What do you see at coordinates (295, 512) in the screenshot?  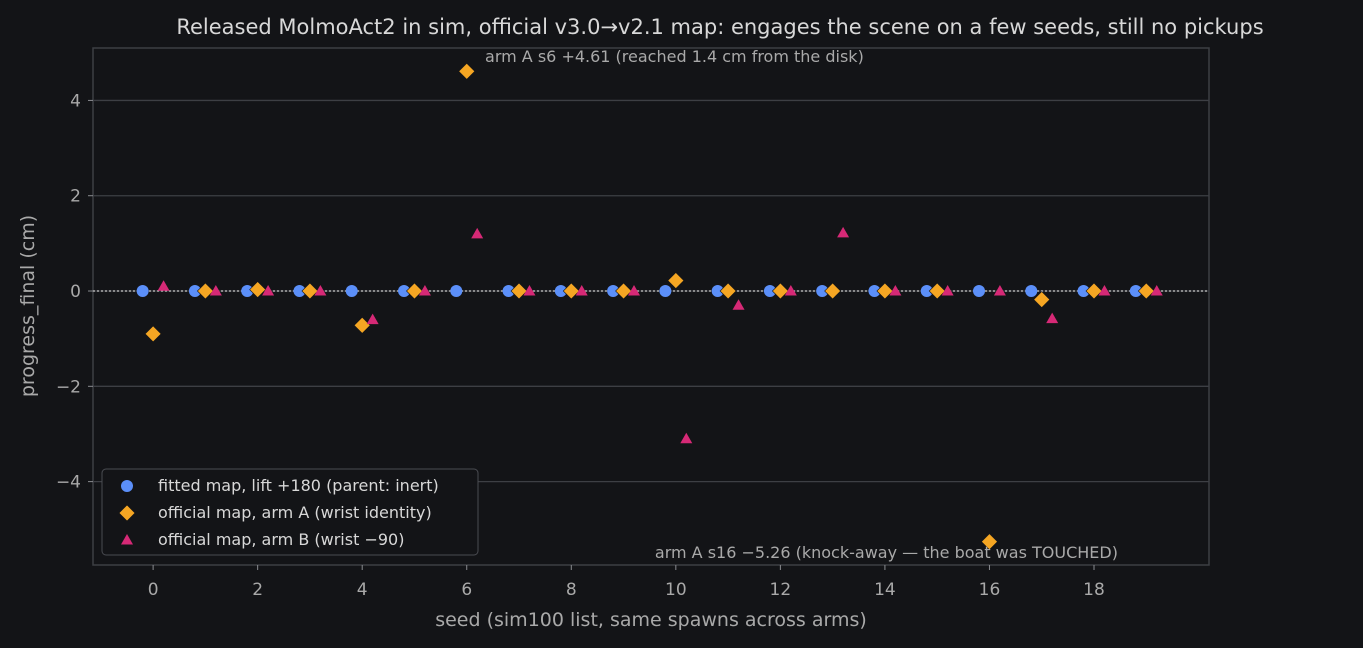 I see `legend-label-2: official map, arm A (wrist identity)` at bounding box center [295, 512].